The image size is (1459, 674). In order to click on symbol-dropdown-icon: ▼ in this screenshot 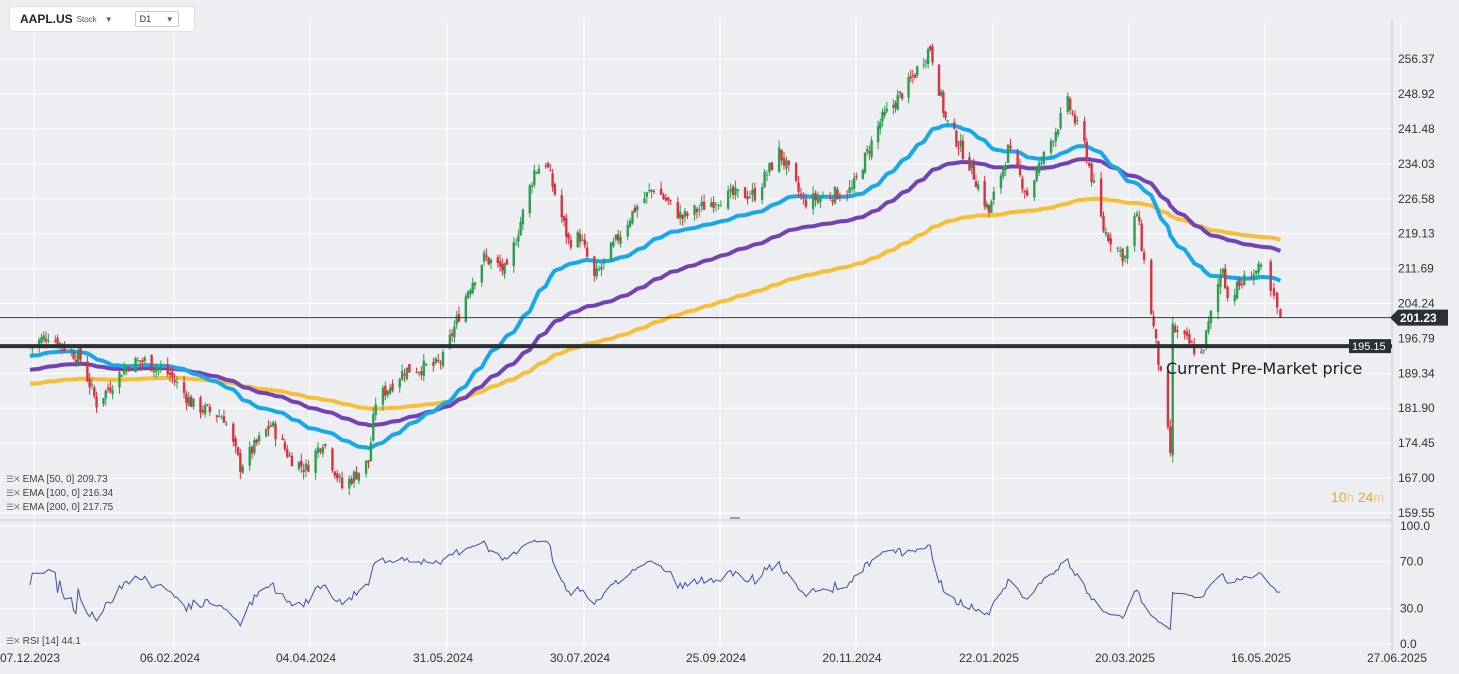, I will do `click(108, 19)`.